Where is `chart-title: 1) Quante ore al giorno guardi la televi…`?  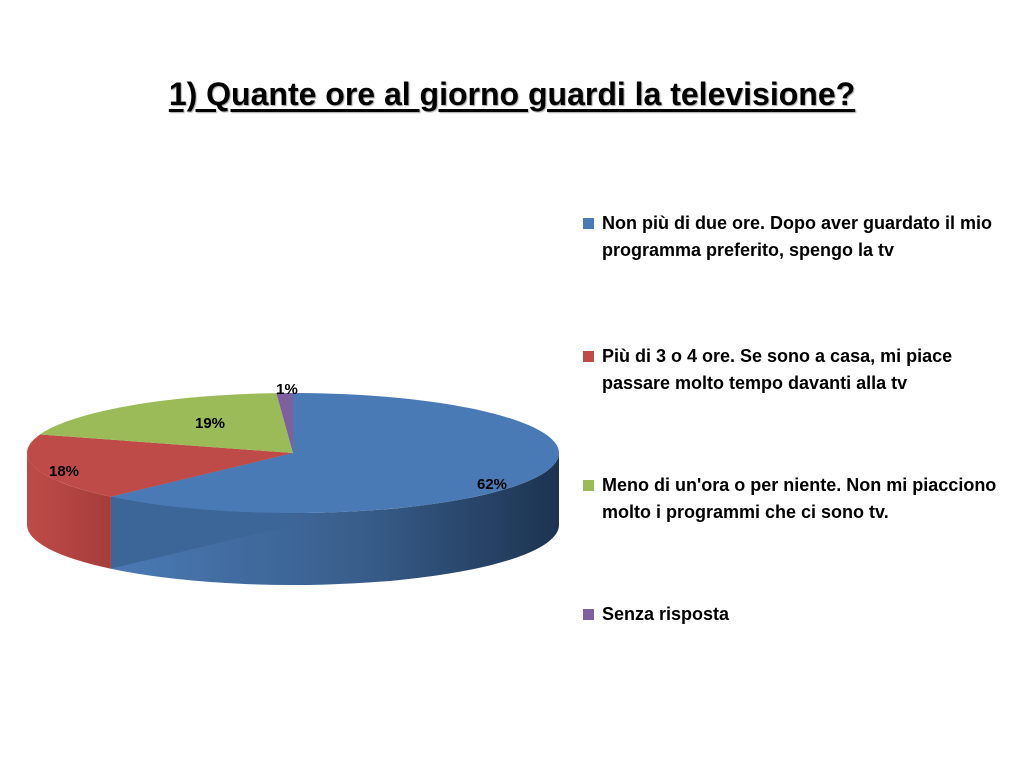
chart-title: 1) Quante ore al giorno guardi la televi… is located at coordinates (512, 94).